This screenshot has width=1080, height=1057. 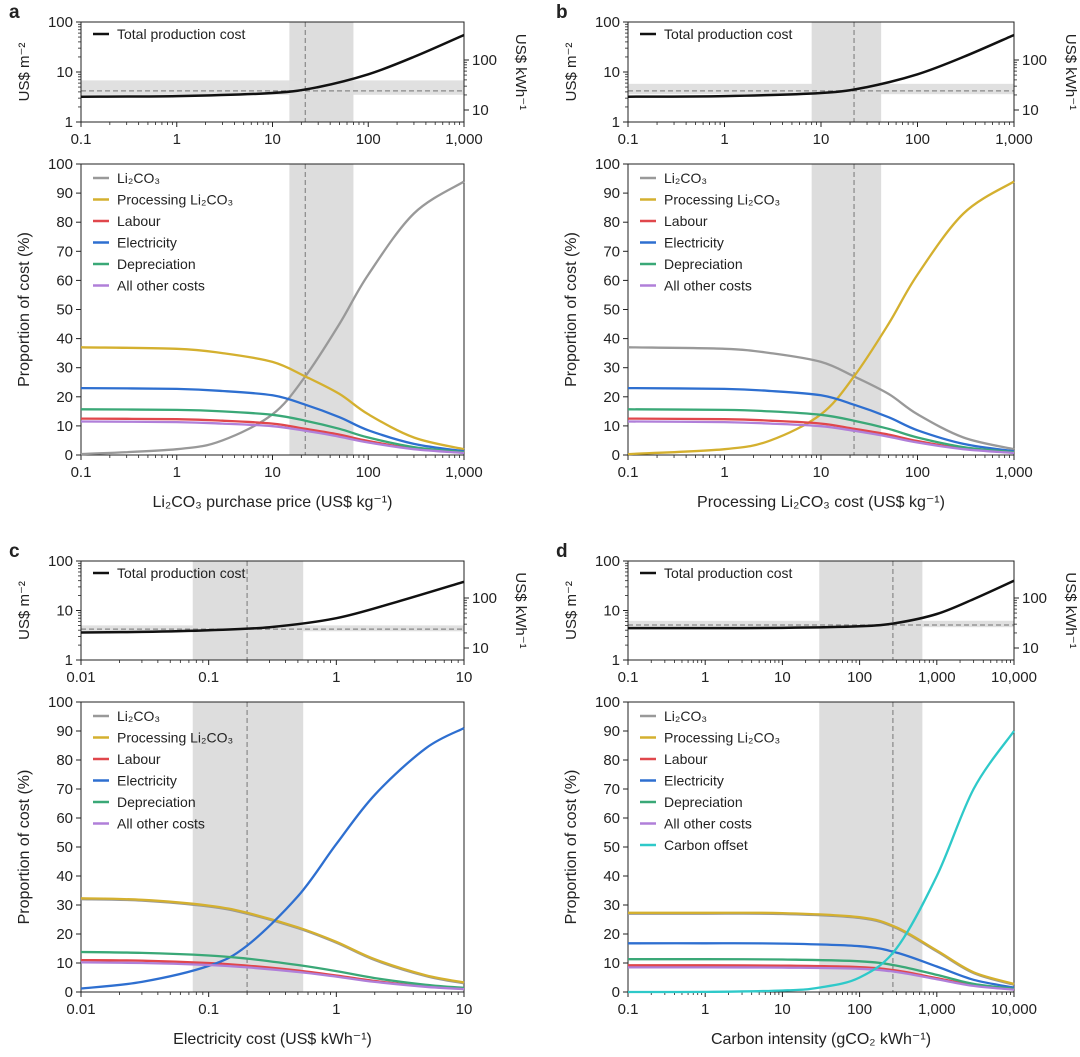 I want to click on bottom-x-tick-label: 10, so click(x=821, y=472).